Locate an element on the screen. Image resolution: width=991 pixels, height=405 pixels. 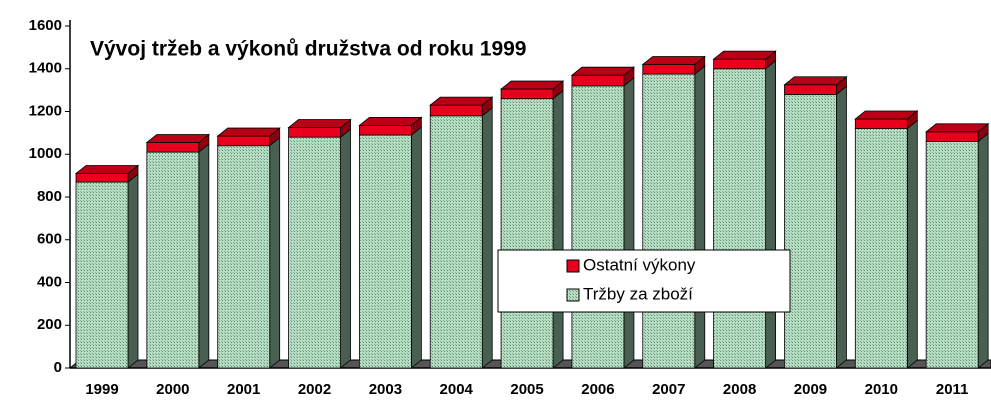
x-tick-label: 2005 is located at coordinates (526, 389).